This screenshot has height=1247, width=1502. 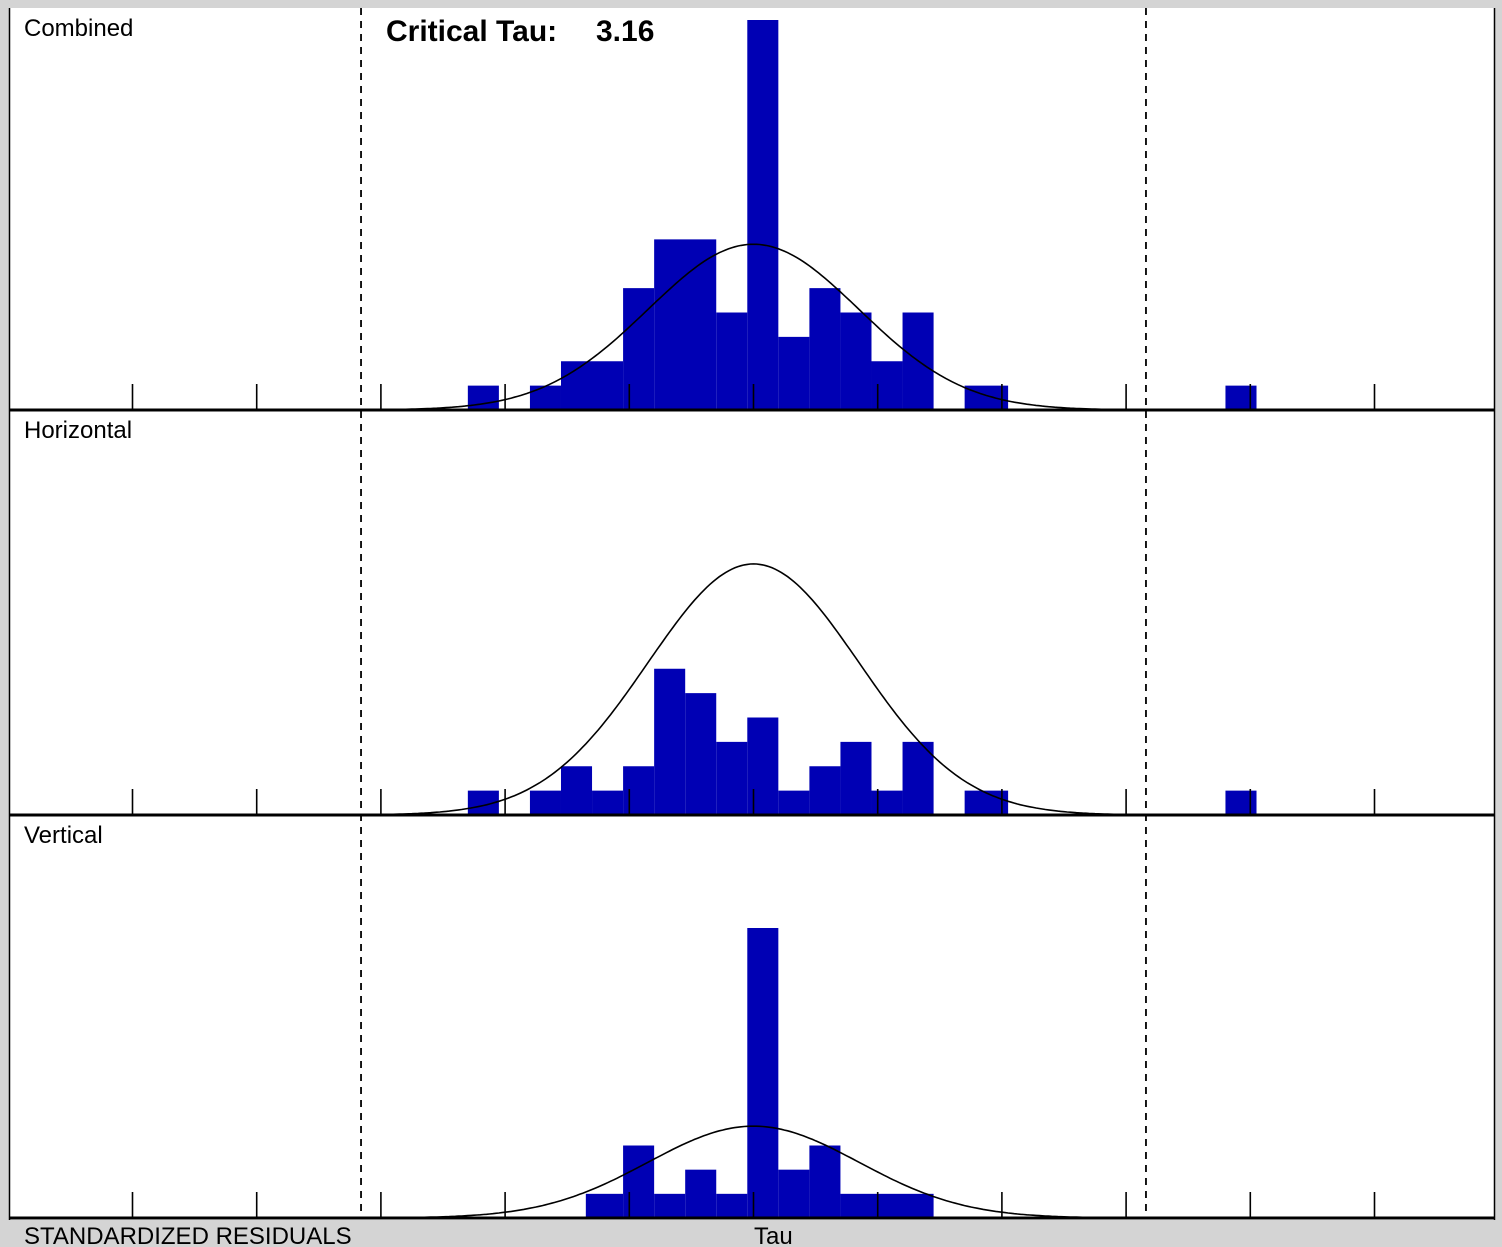 What do you see at coordinates (625, 31) in the screenshot?
I see `critical-tau-value: 3.16` at bounding box center [625, 31].